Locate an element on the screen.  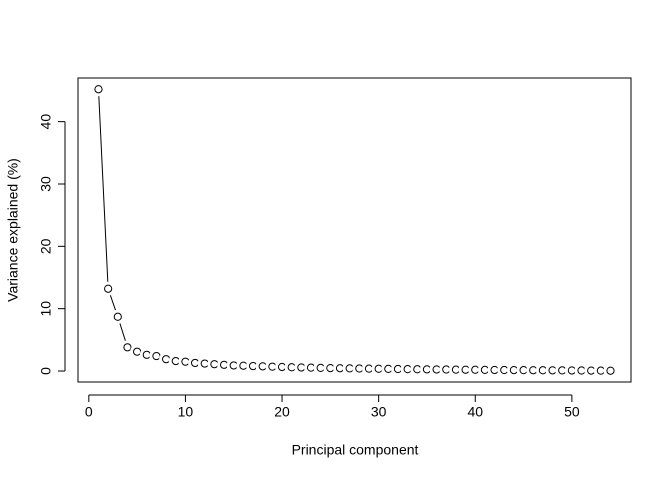
y-tick-label: 10 is located at coordinates (46, 309).